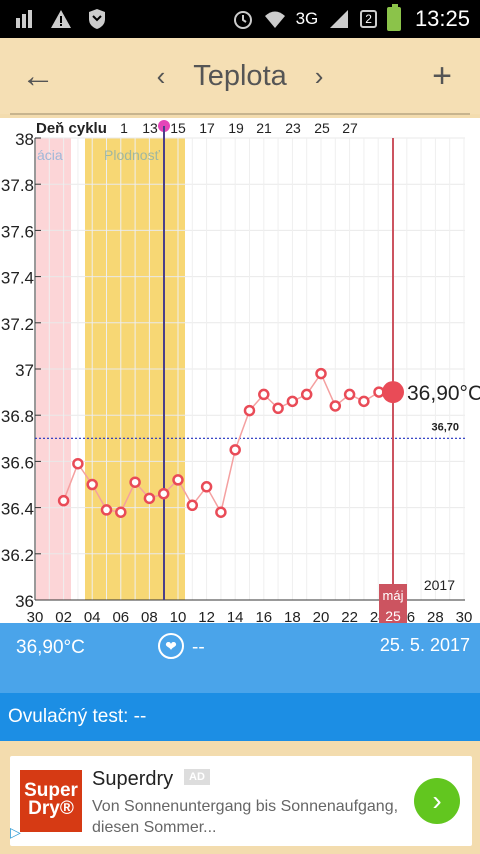 The height and width of the screenshot is (854, 480). Describe the element at coordinates (133, 779) in the screenshot. I see `ad-brand: Superdry` at that location.